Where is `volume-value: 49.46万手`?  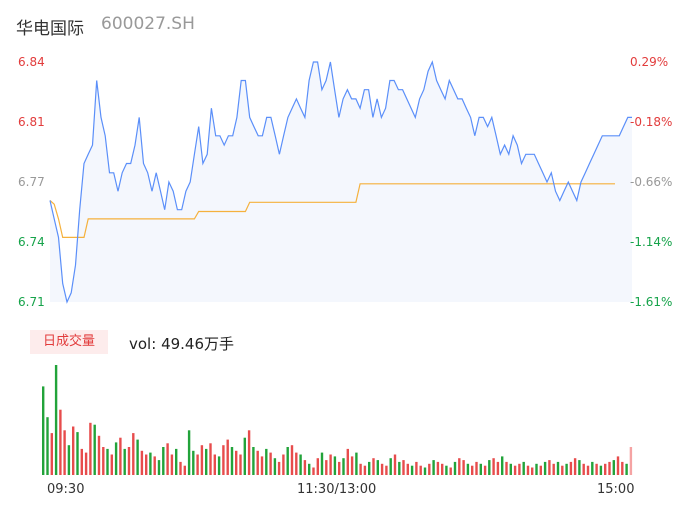 volume-value: 49.46万手 is located at coordinates (198, 344).